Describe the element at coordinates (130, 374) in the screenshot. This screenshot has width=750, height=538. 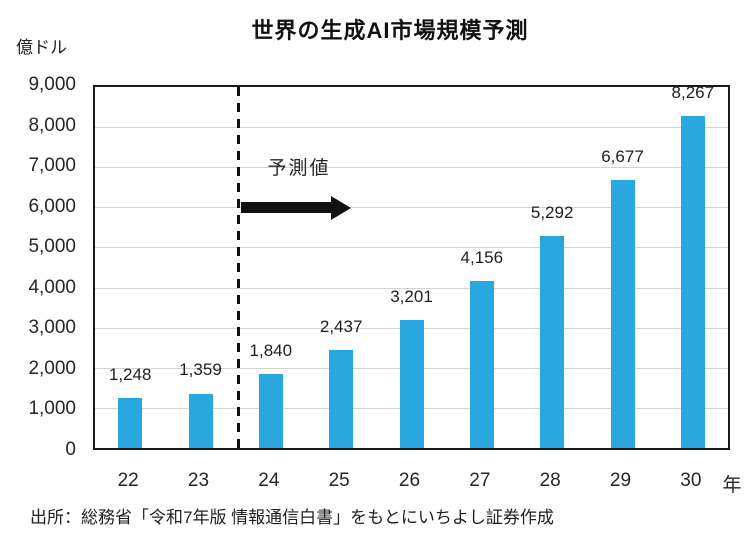
I see `bar-value-label: 1,248` at that location.